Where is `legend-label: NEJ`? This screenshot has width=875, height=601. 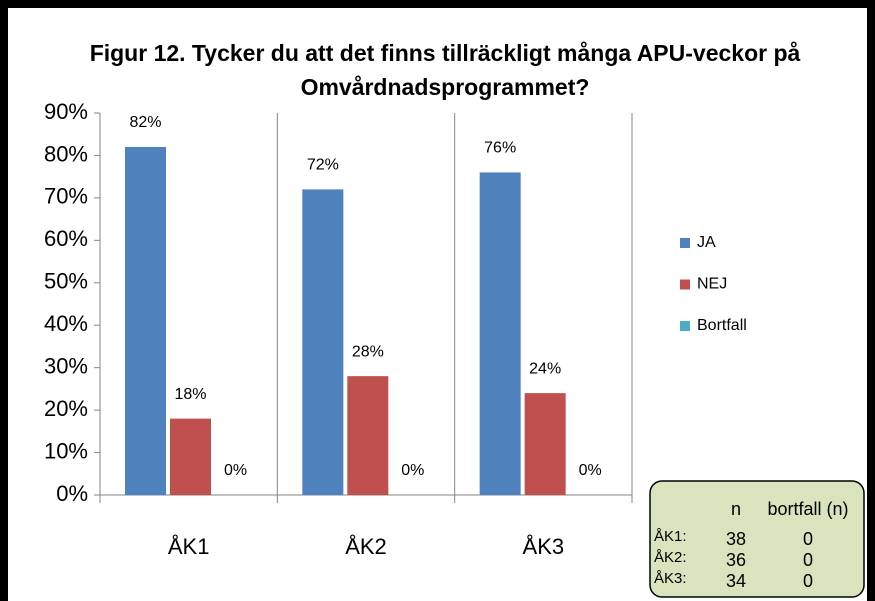 legend-label: NEJ is located at coordinates (712, 284).